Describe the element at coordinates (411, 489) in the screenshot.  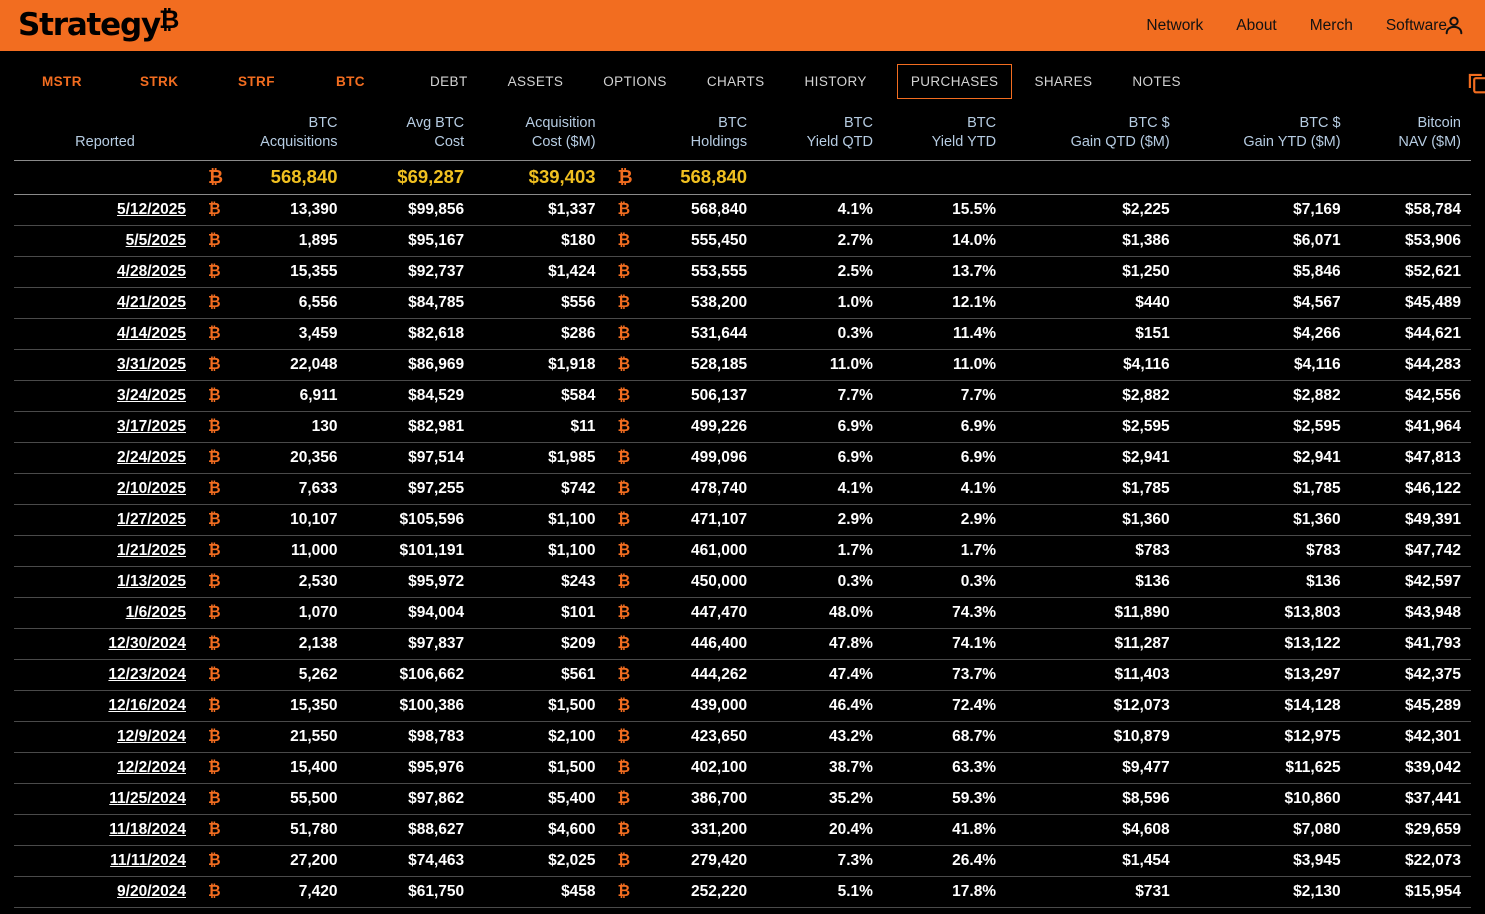
I see `cell-avg-btc-cost: $97,255` at that location.